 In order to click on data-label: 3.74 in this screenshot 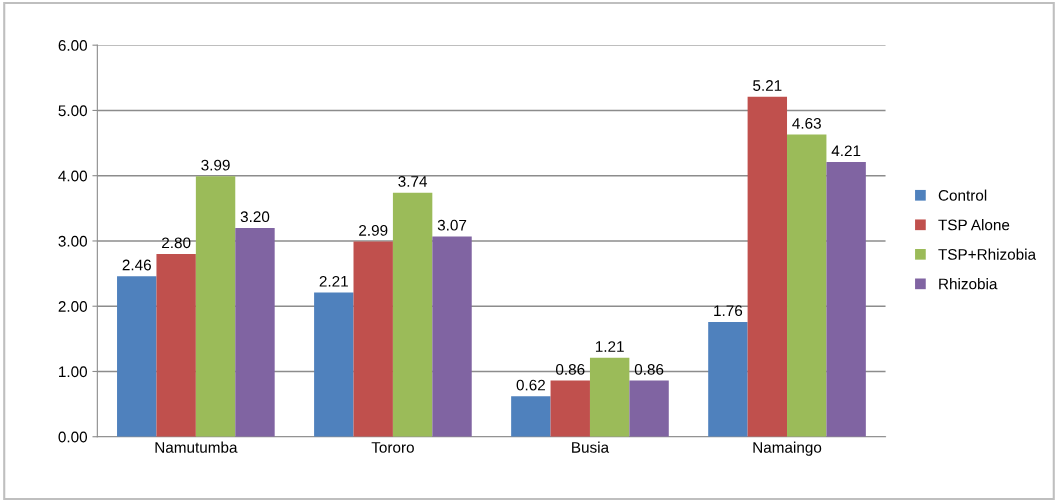, I will do `click(413, 181)`.